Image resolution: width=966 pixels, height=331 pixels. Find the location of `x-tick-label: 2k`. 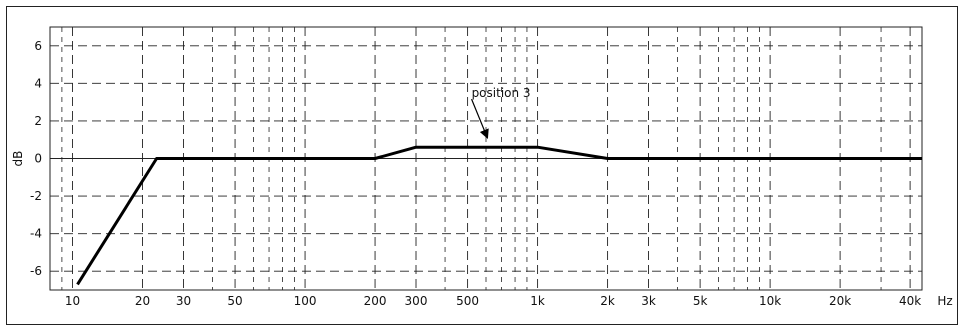

x-tick-label: 2k is located at coordinates (607, 301).